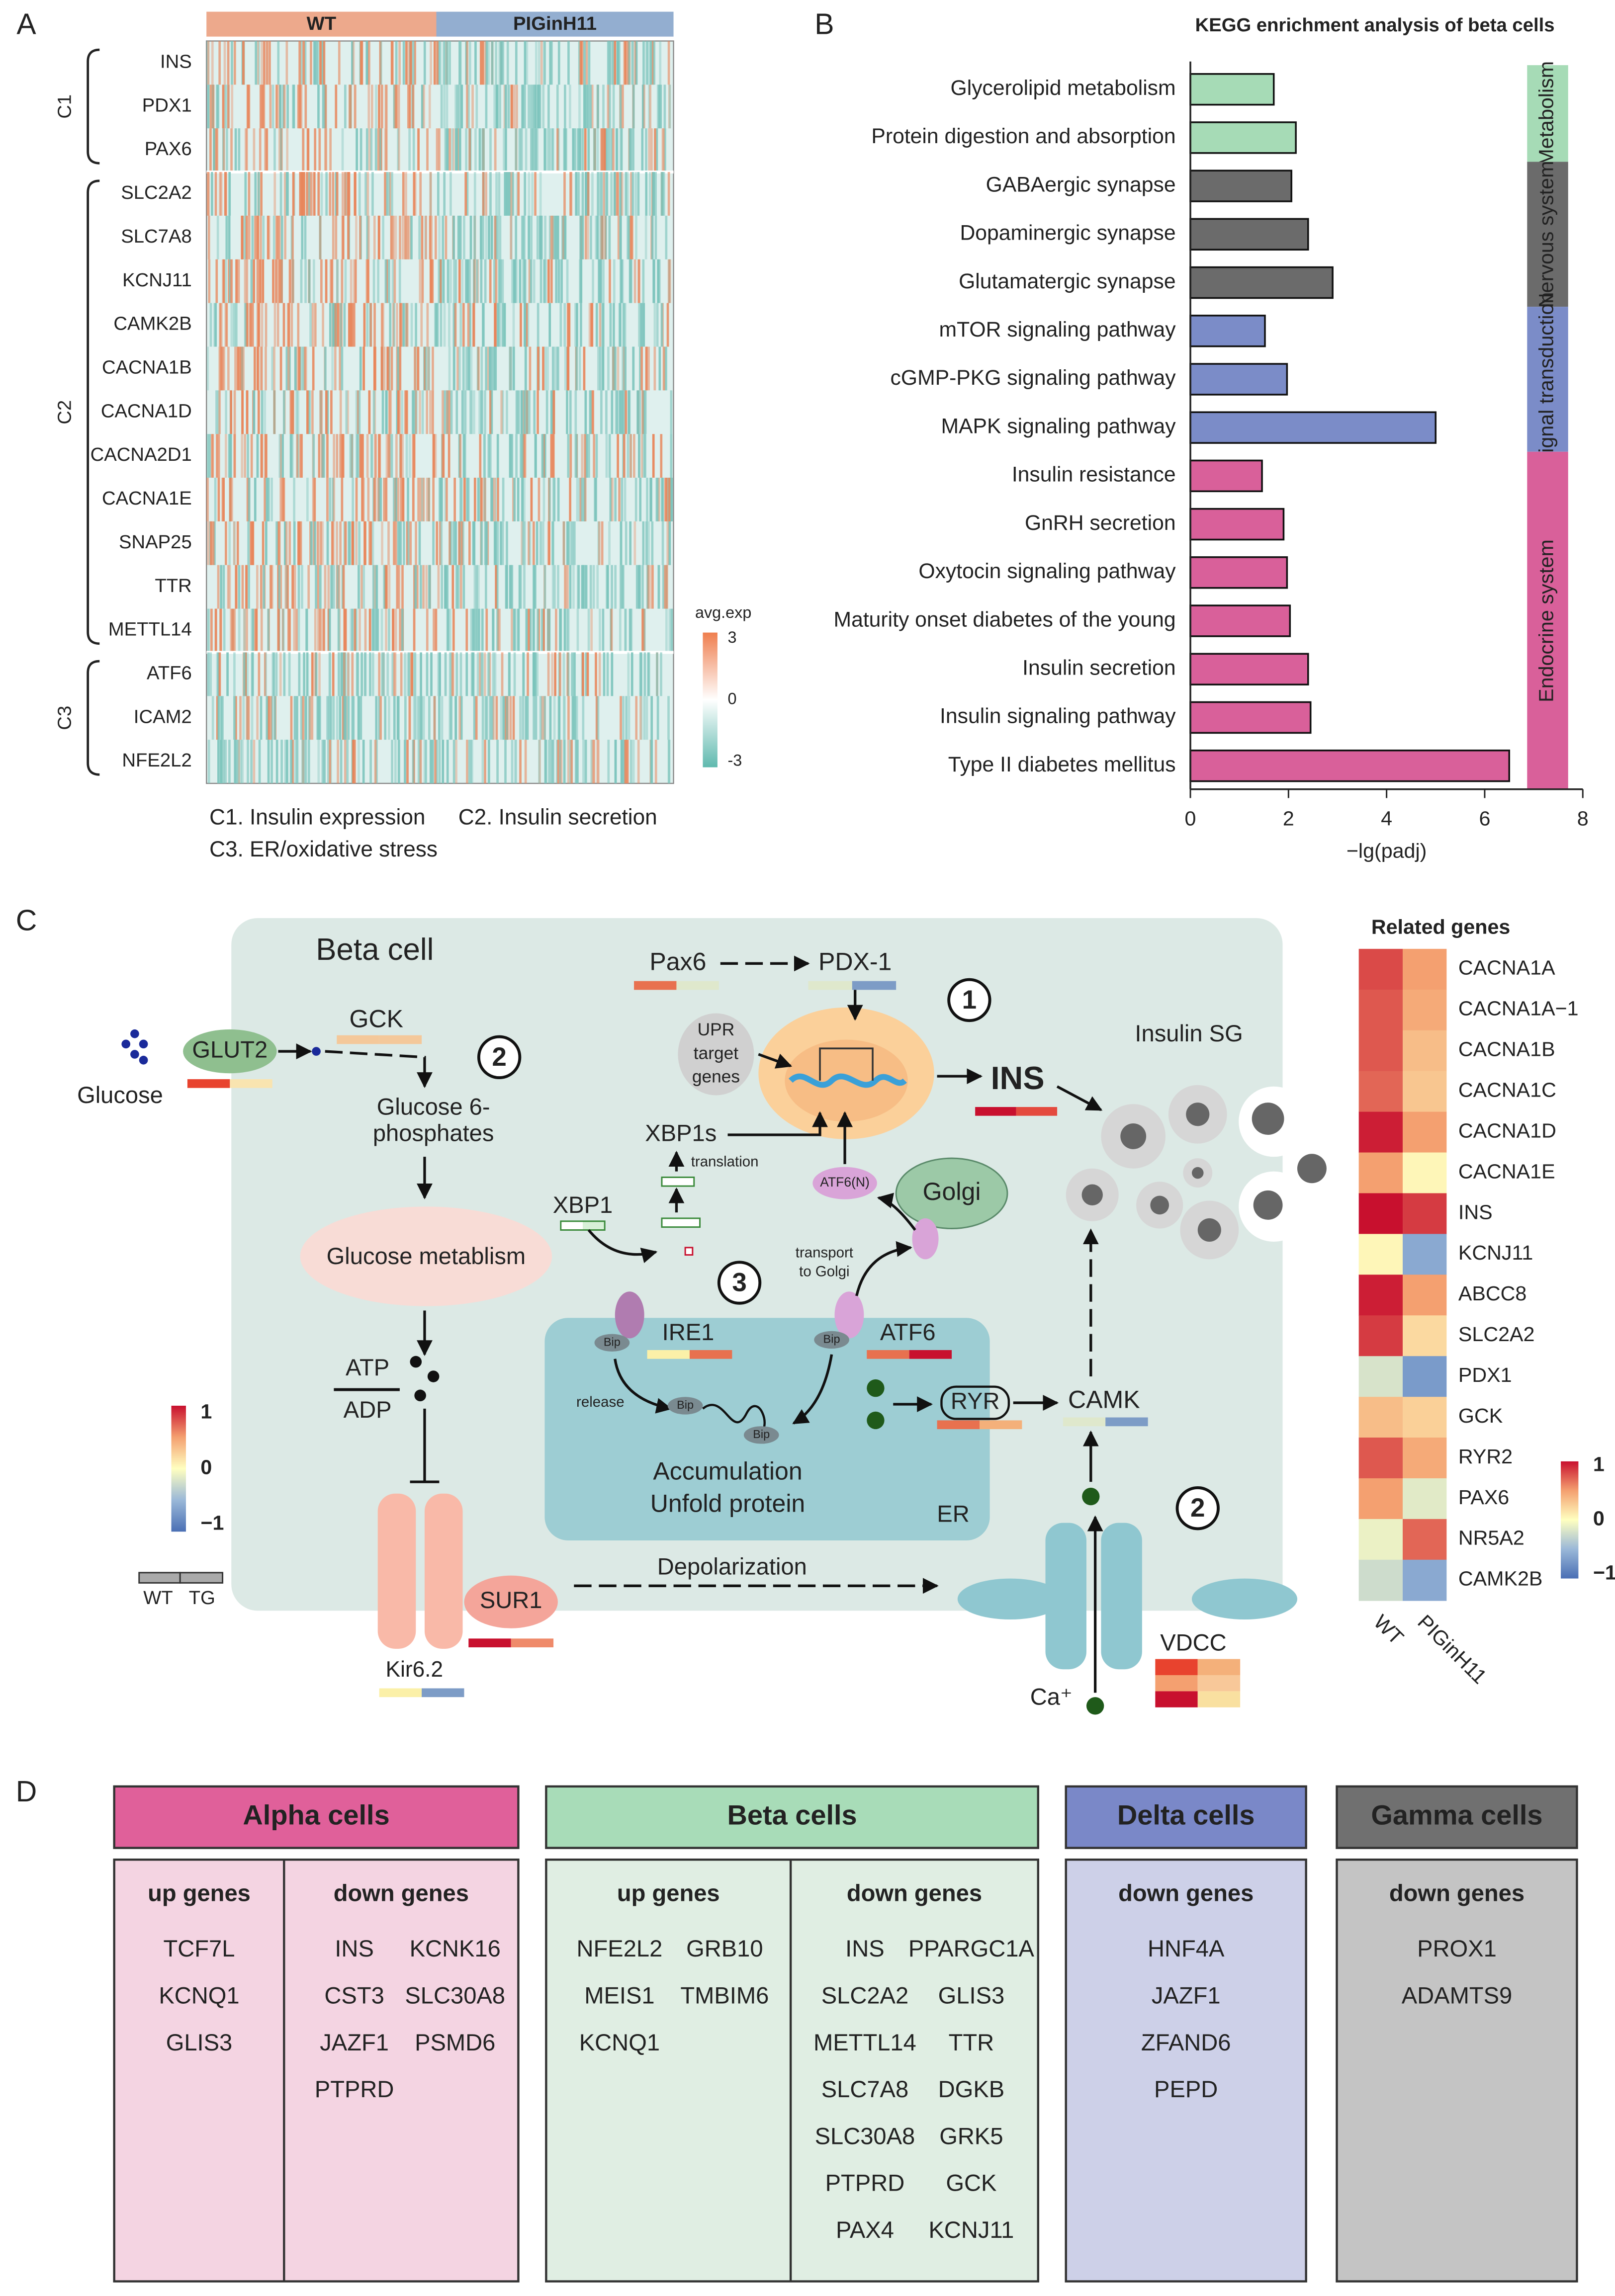  Describe the element at coordinates (876, 1388) in the screenshot. I see `ca-dot` at that location.